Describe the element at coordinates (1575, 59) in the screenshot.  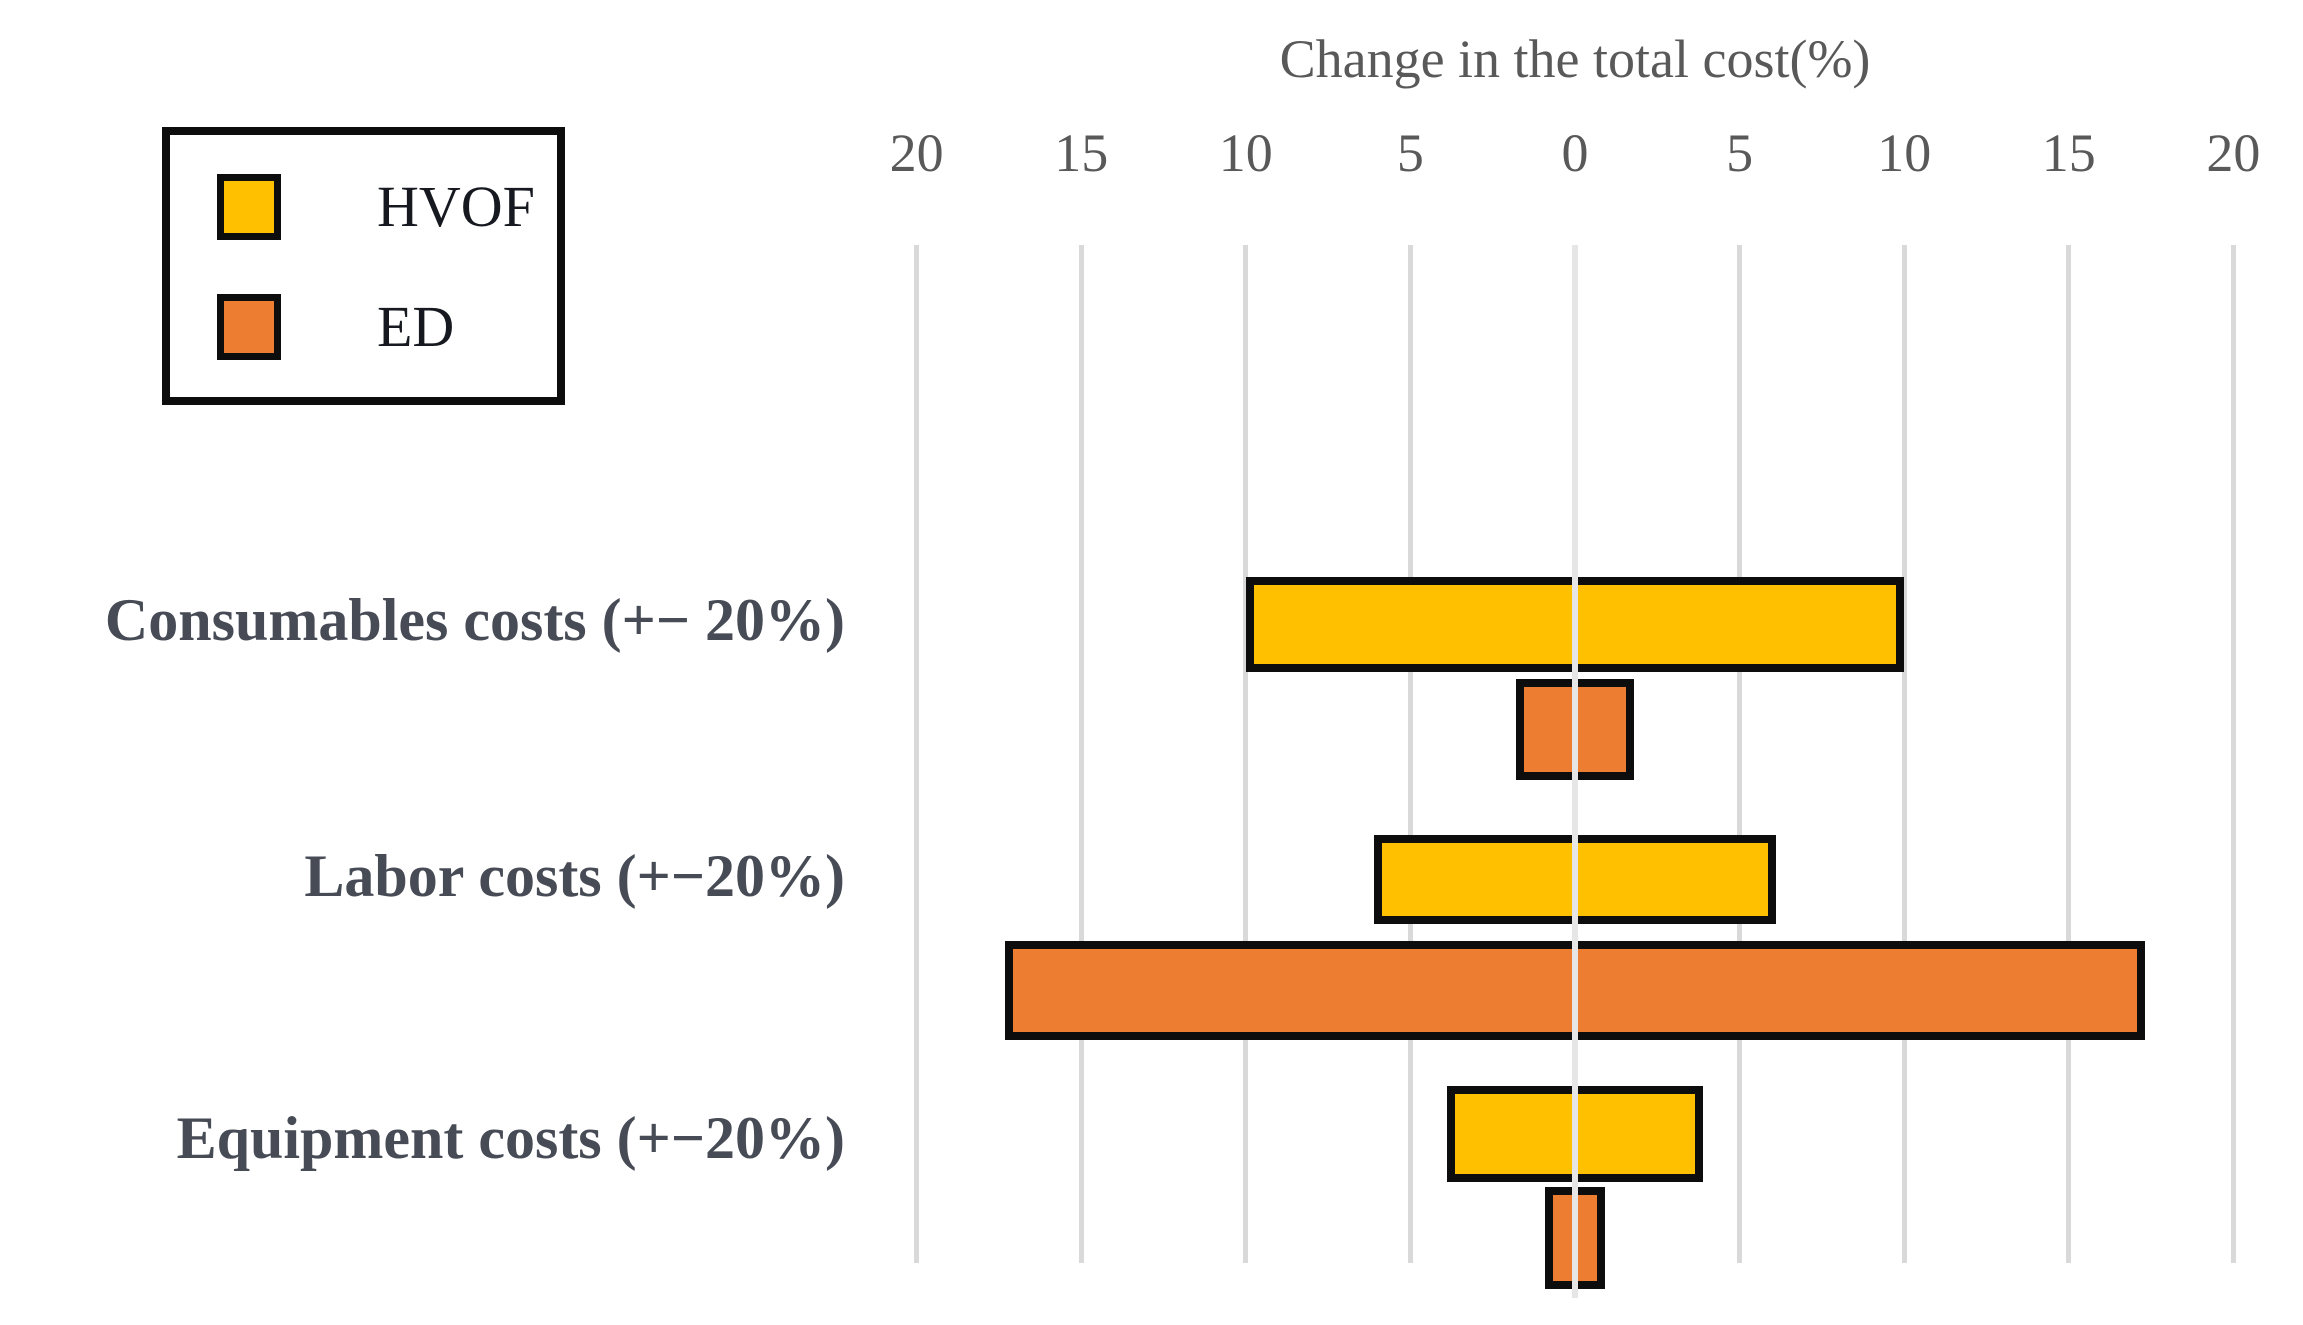
I see `chart-title: Change in the total cost(%)` at that location.